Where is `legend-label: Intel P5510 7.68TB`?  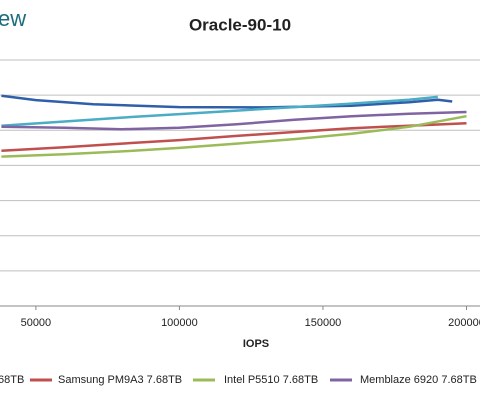 legend-label: Intel P5510 7.68TB is located at coordinates (271, 380).